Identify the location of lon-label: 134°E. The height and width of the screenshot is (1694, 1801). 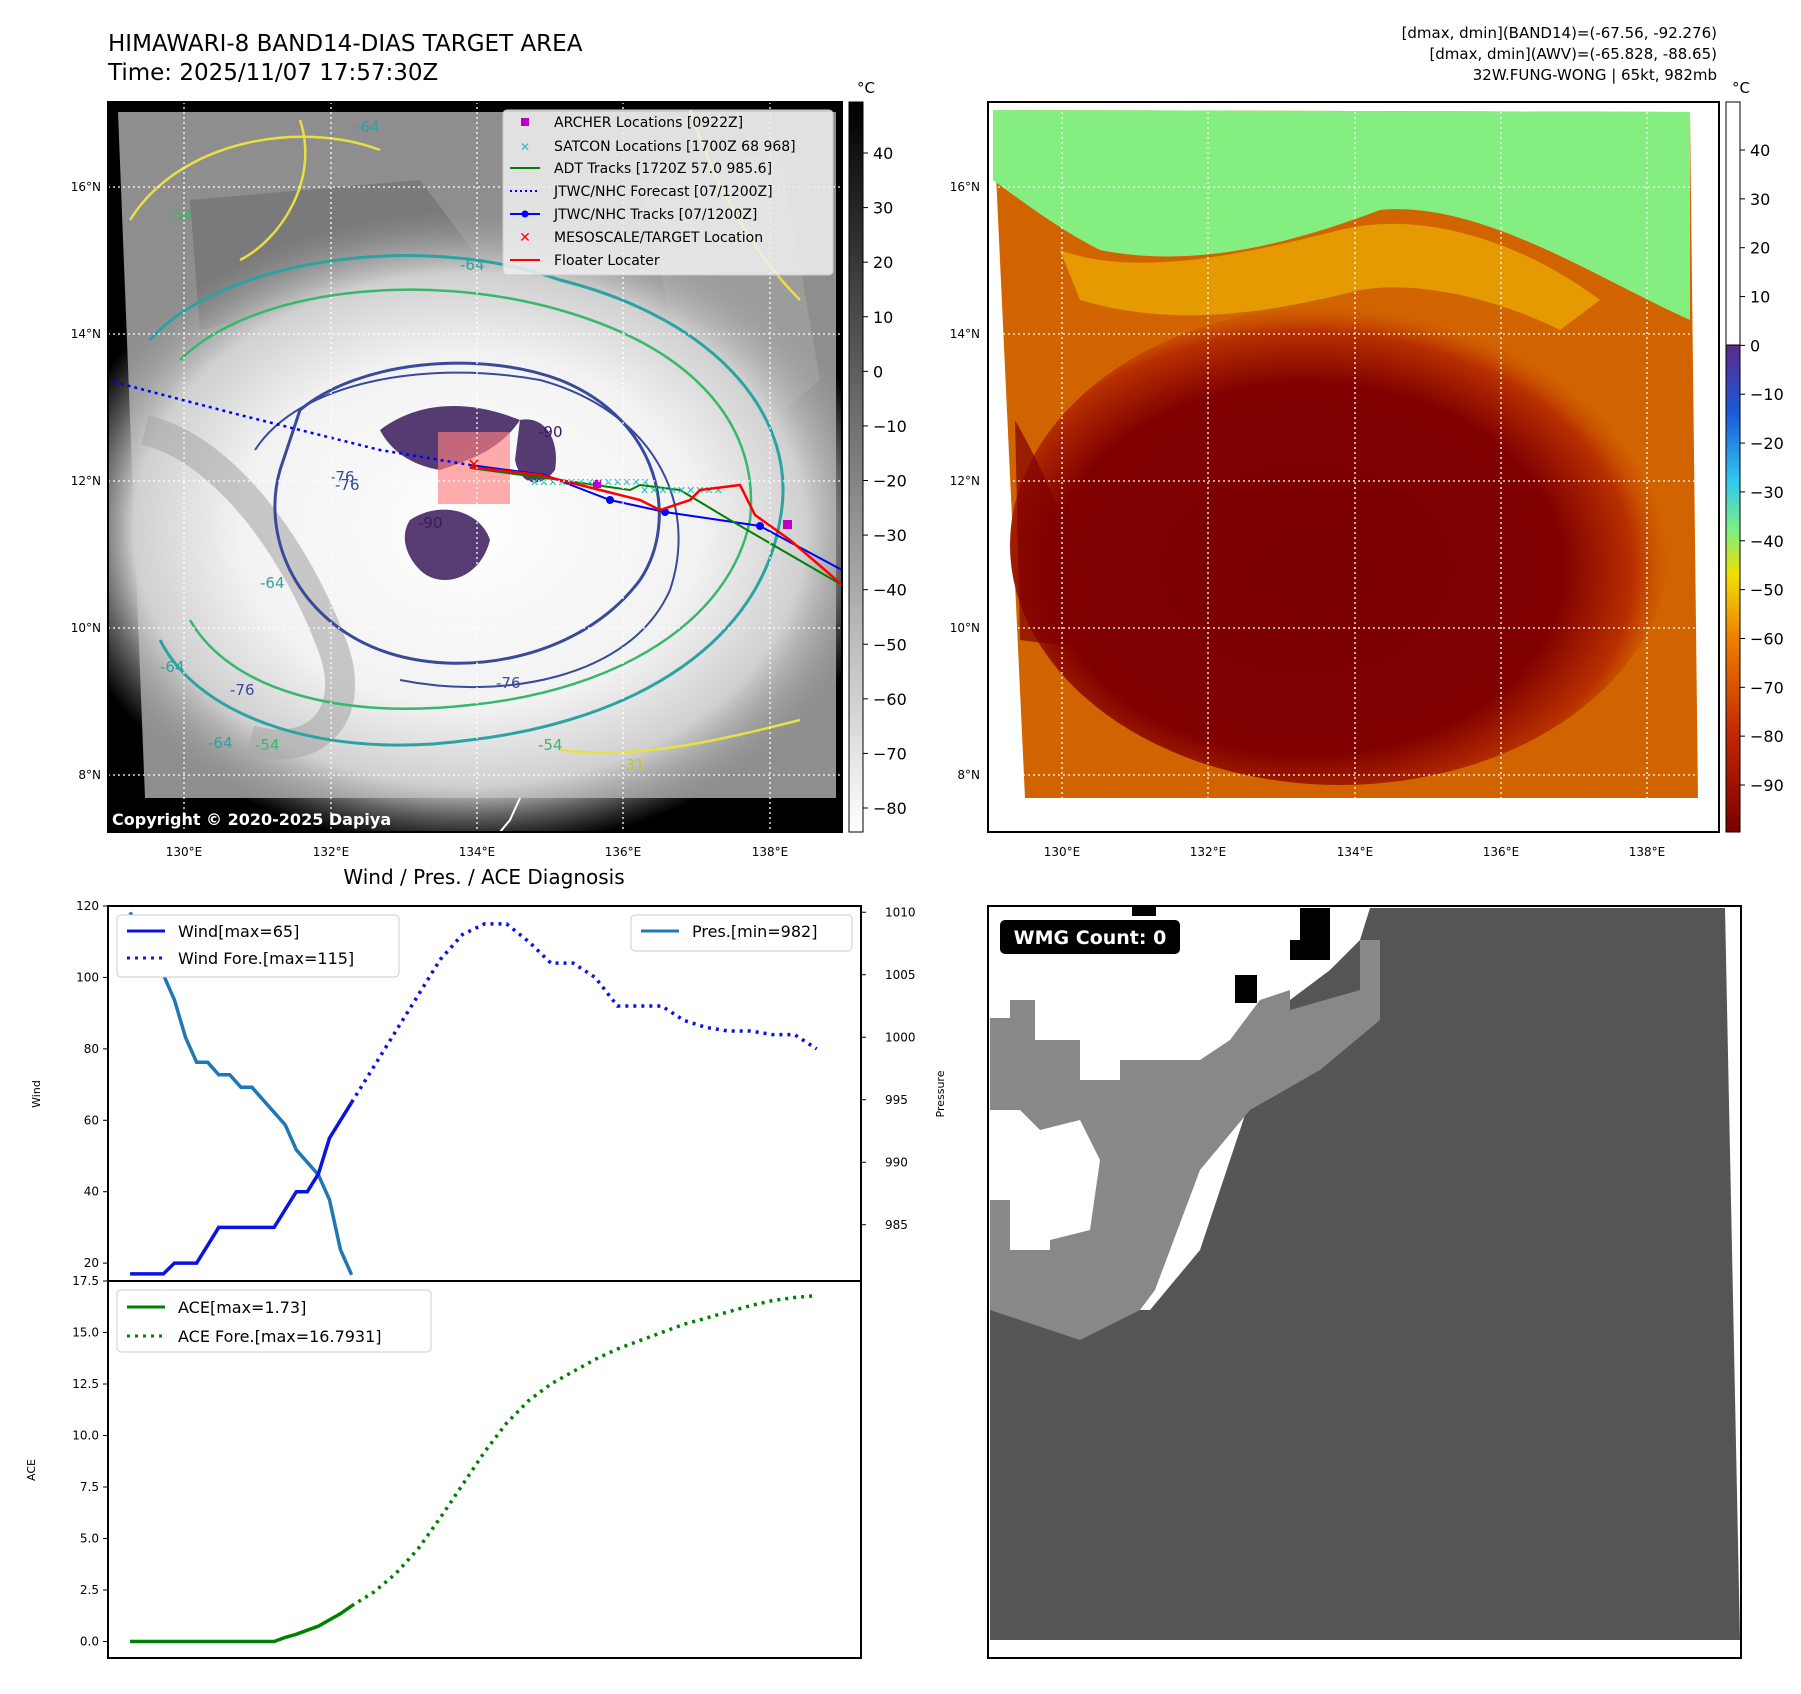
(1355, 852).